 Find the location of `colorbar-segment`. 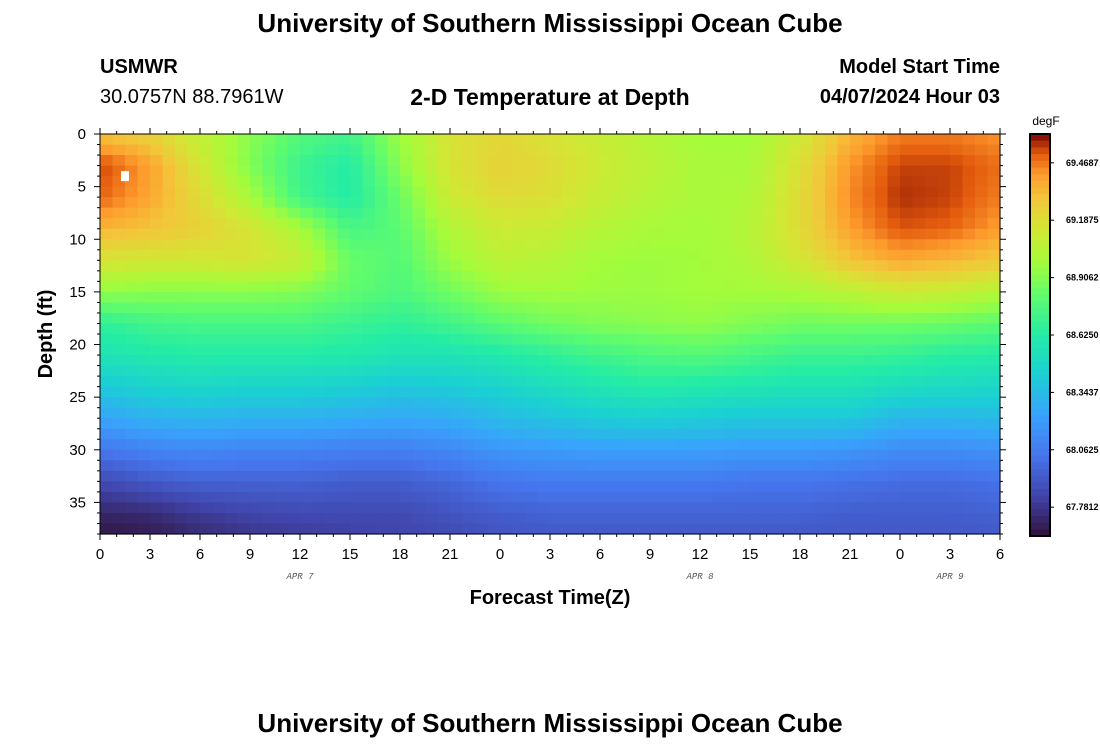

colorbar-segment is located at coordinates (1040, 144).